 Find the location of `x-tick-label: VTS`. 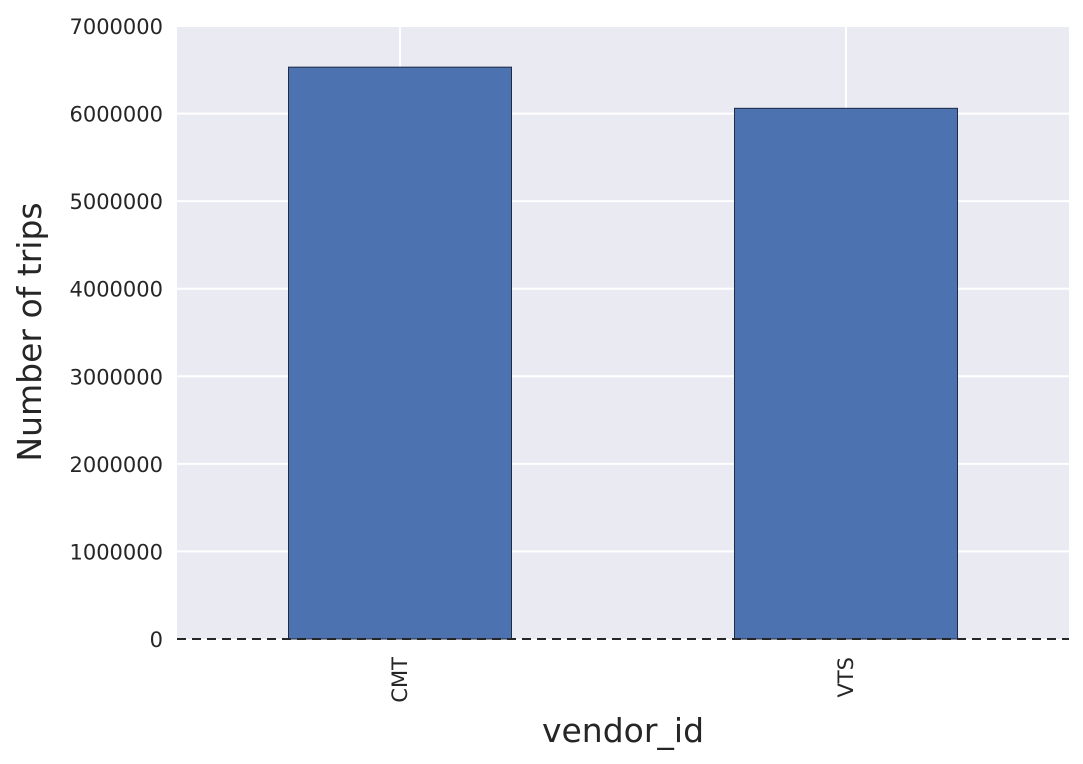

x-tick-label: VTS is located at coordinates (846, 677).